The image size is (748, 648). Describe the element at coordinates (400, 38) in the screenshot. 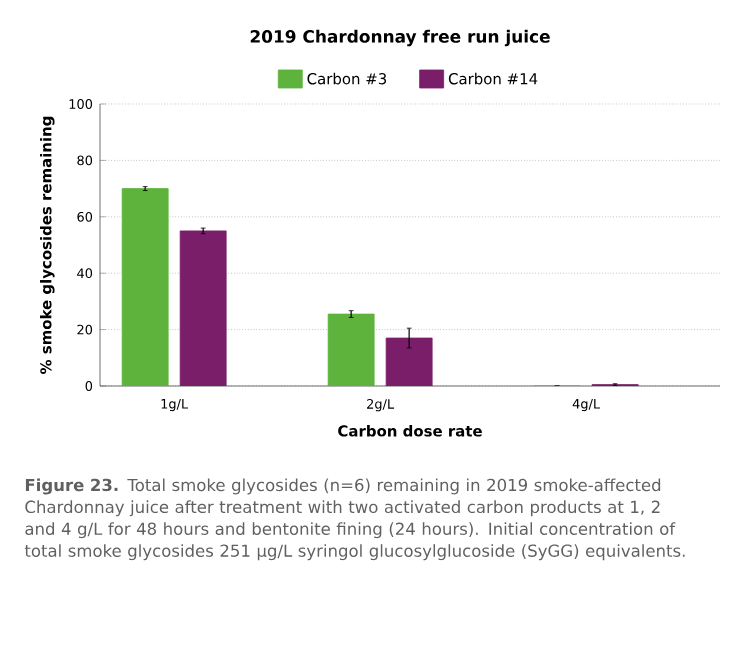

I see `chart-title: 2019 Chardonnay free run juice` at that location.